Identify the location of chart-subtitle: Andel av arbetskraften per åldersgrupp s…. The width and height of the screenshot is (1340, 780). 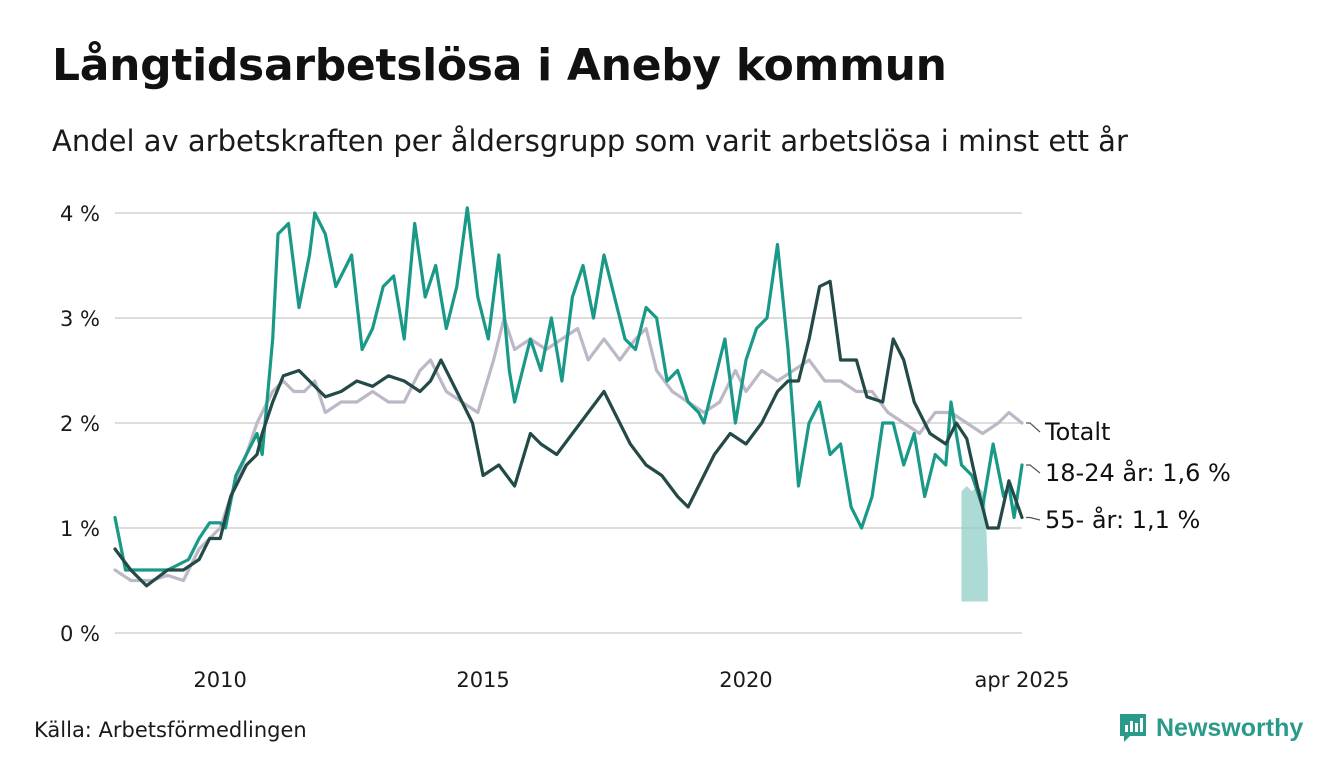
(590, 141).